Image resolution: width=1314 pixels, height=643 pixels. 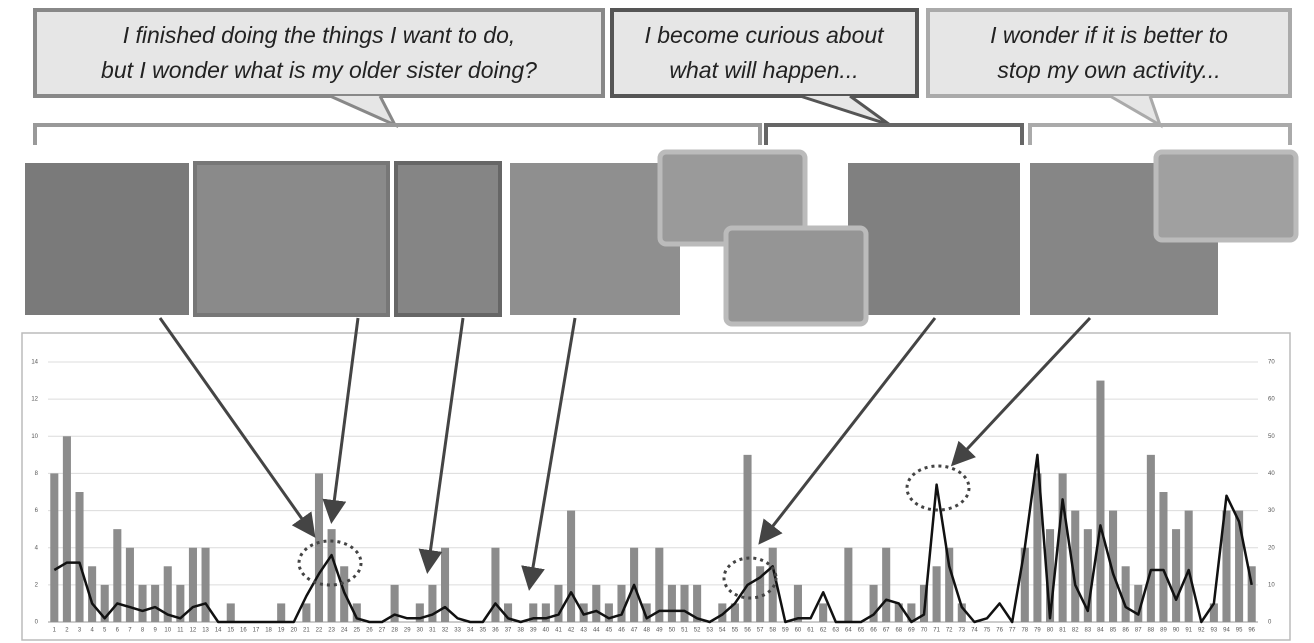 I want to click on y2-tick-label: 30, so click(x=1271, y=511).